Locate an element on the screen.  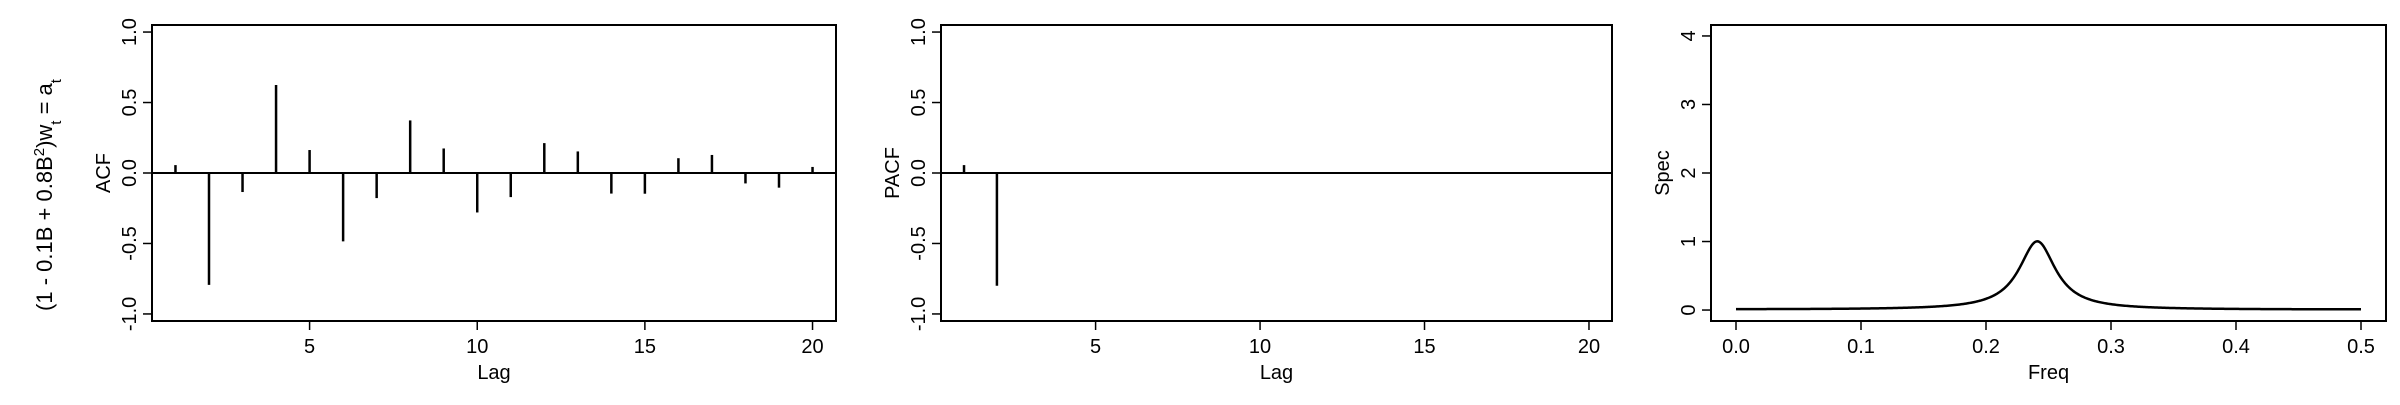
equation-superscript: 2 is located at coordinates (39, 152).